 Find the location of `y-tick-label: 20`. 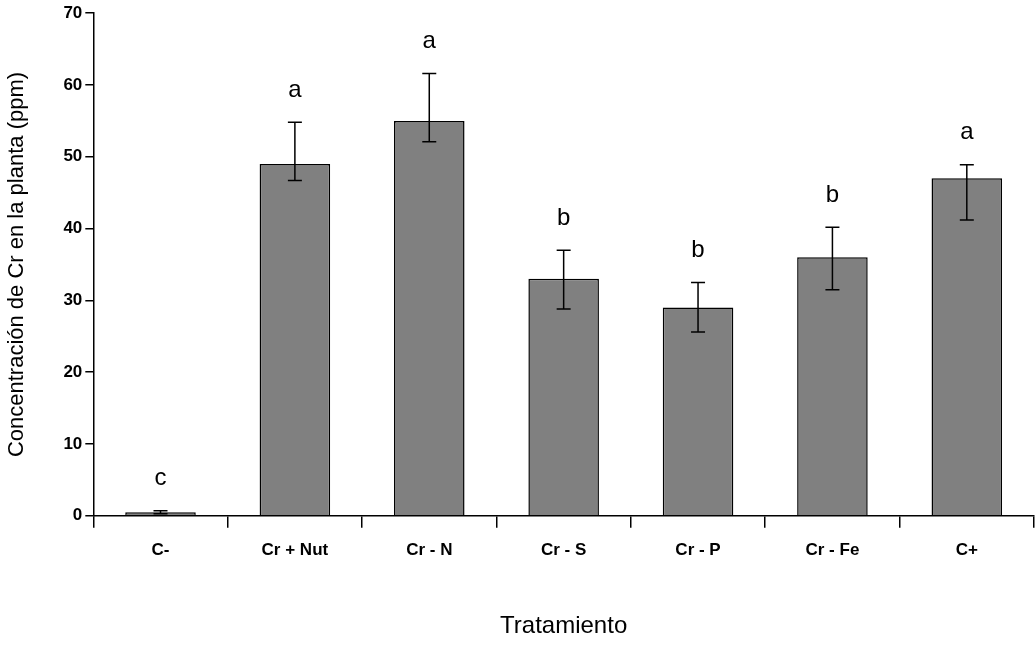

y-tick-label: 20 is located at coordinates (73, 371).